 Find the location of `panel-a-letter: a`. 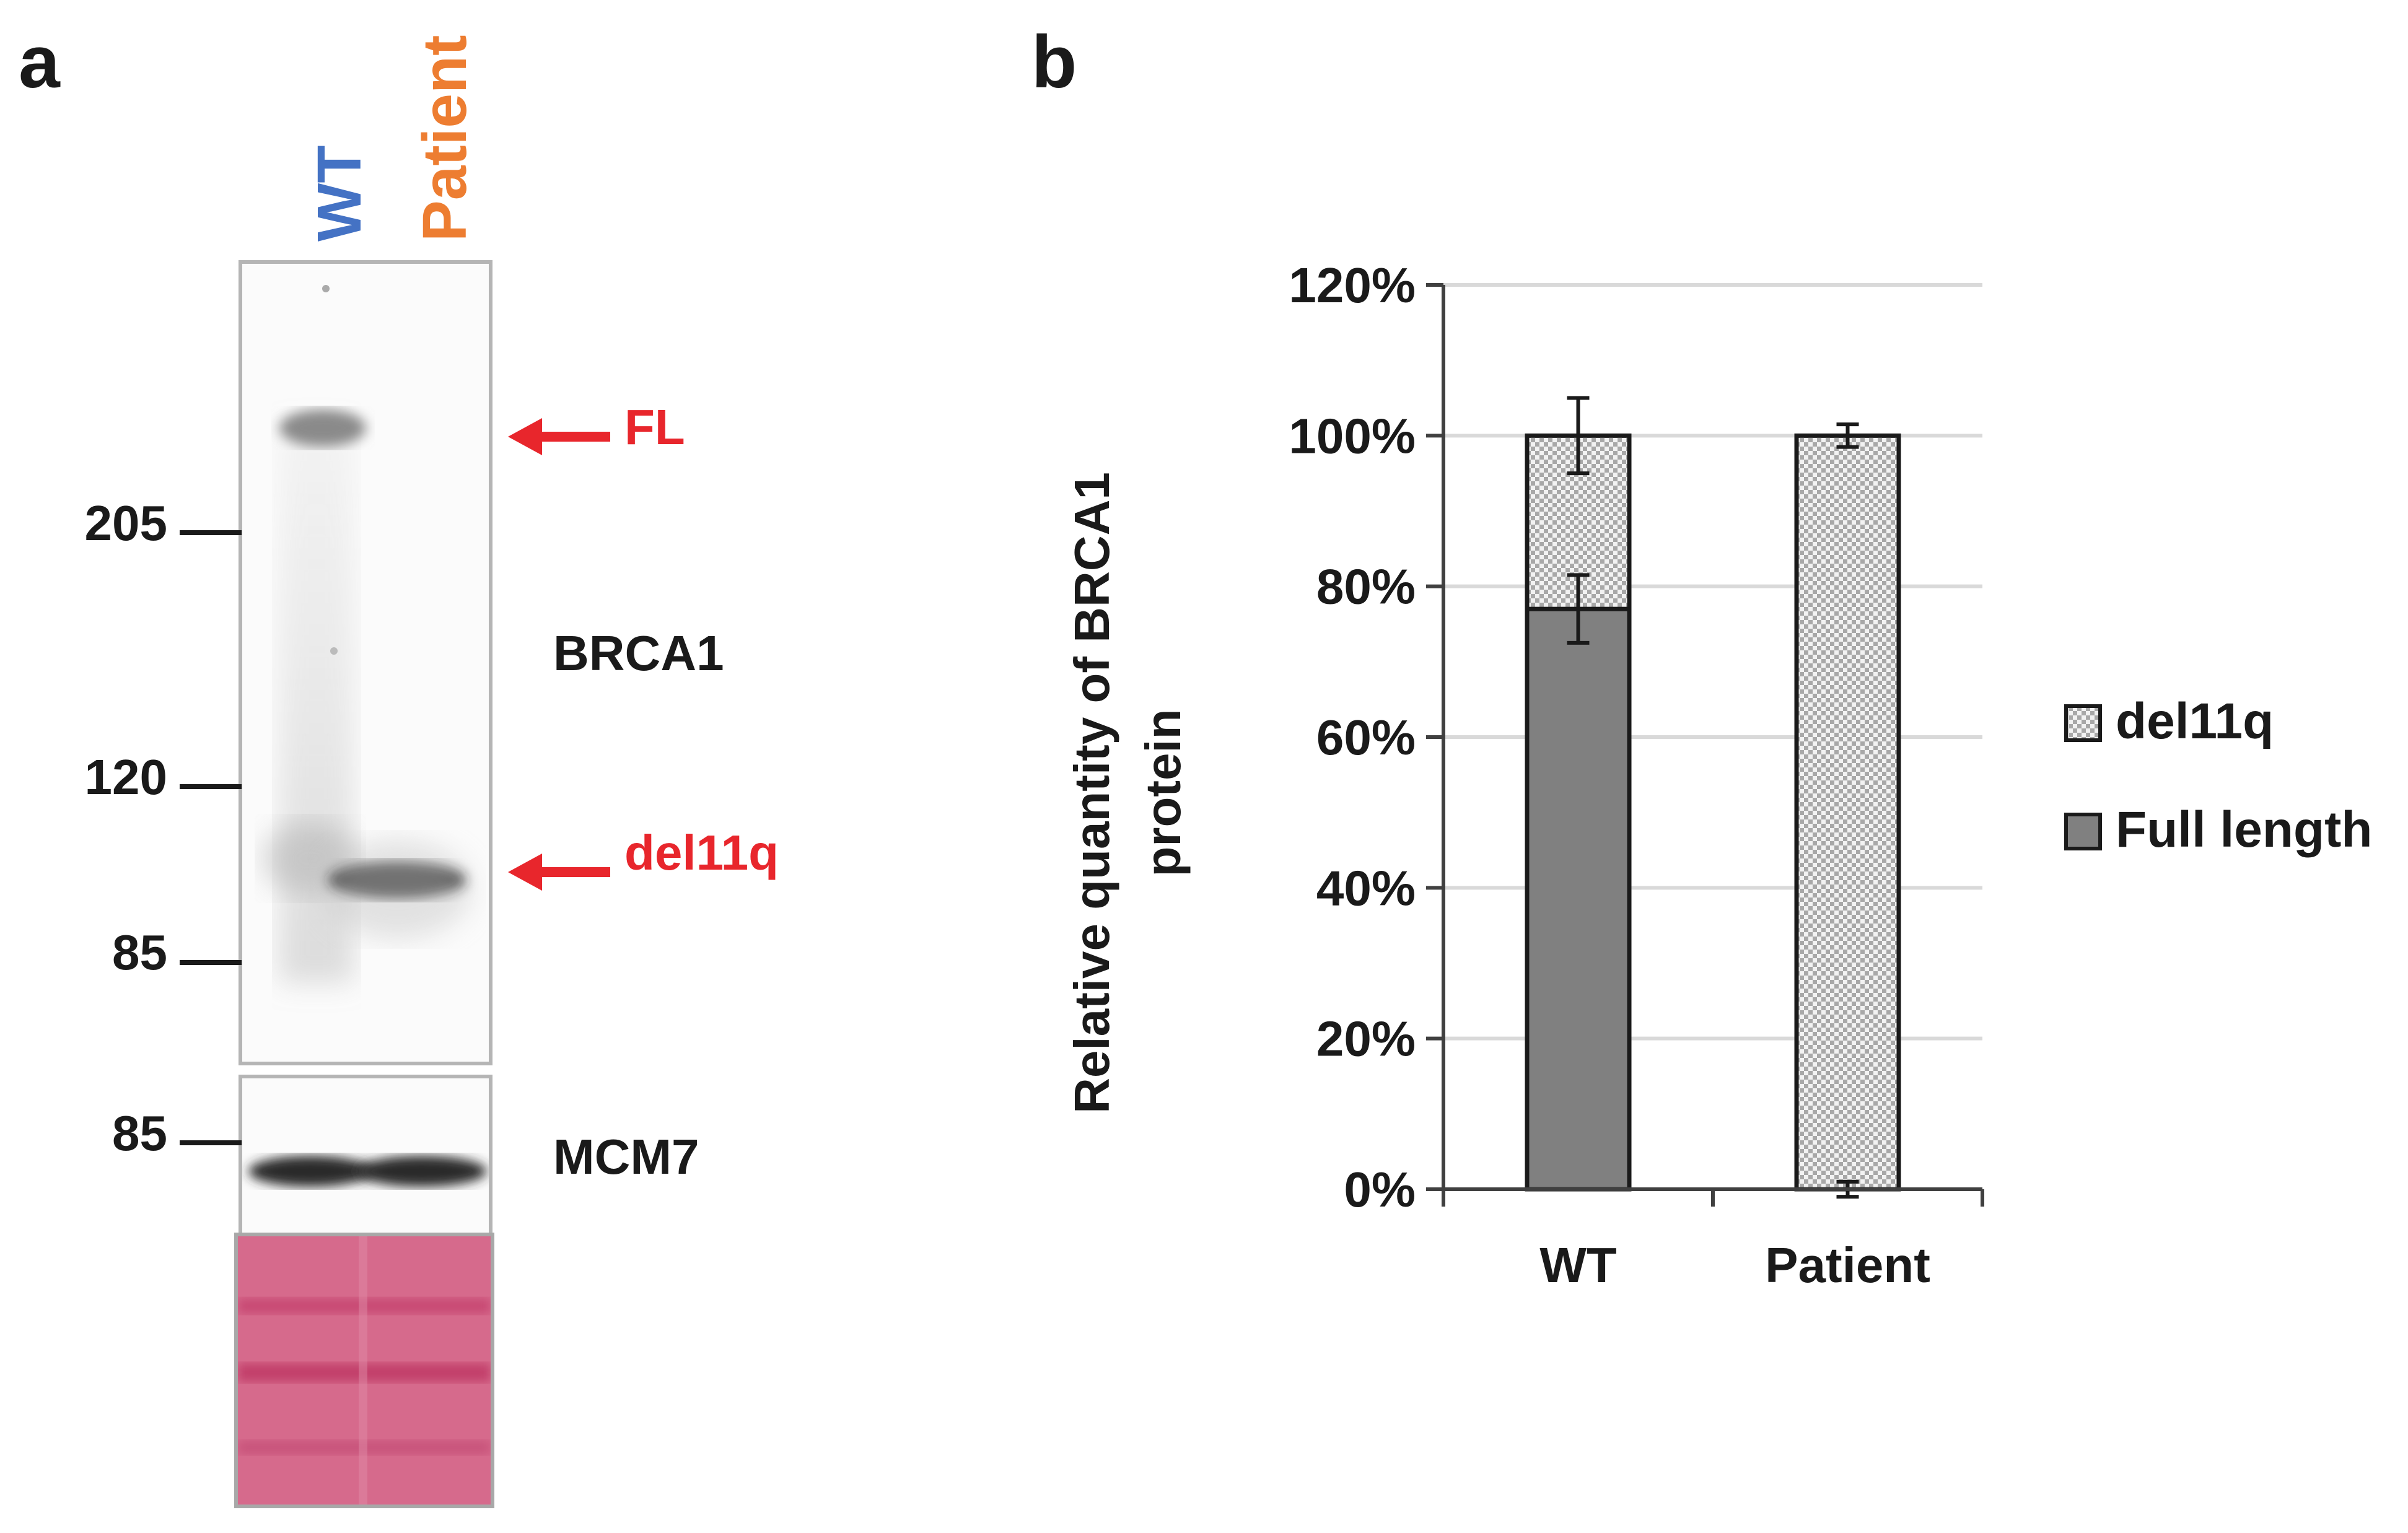

panel-a-letter: a is located at coordinates (39, 61).